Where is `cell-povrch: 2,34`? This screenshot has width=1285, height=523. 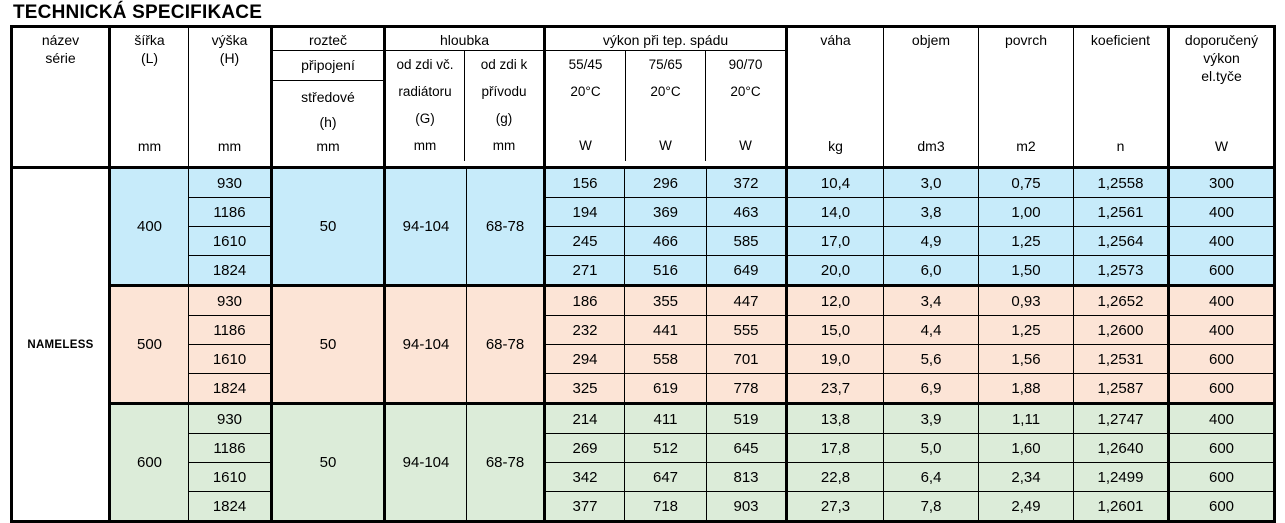
cell-povrch: 2,34 is located at coordinates (1026, 477).